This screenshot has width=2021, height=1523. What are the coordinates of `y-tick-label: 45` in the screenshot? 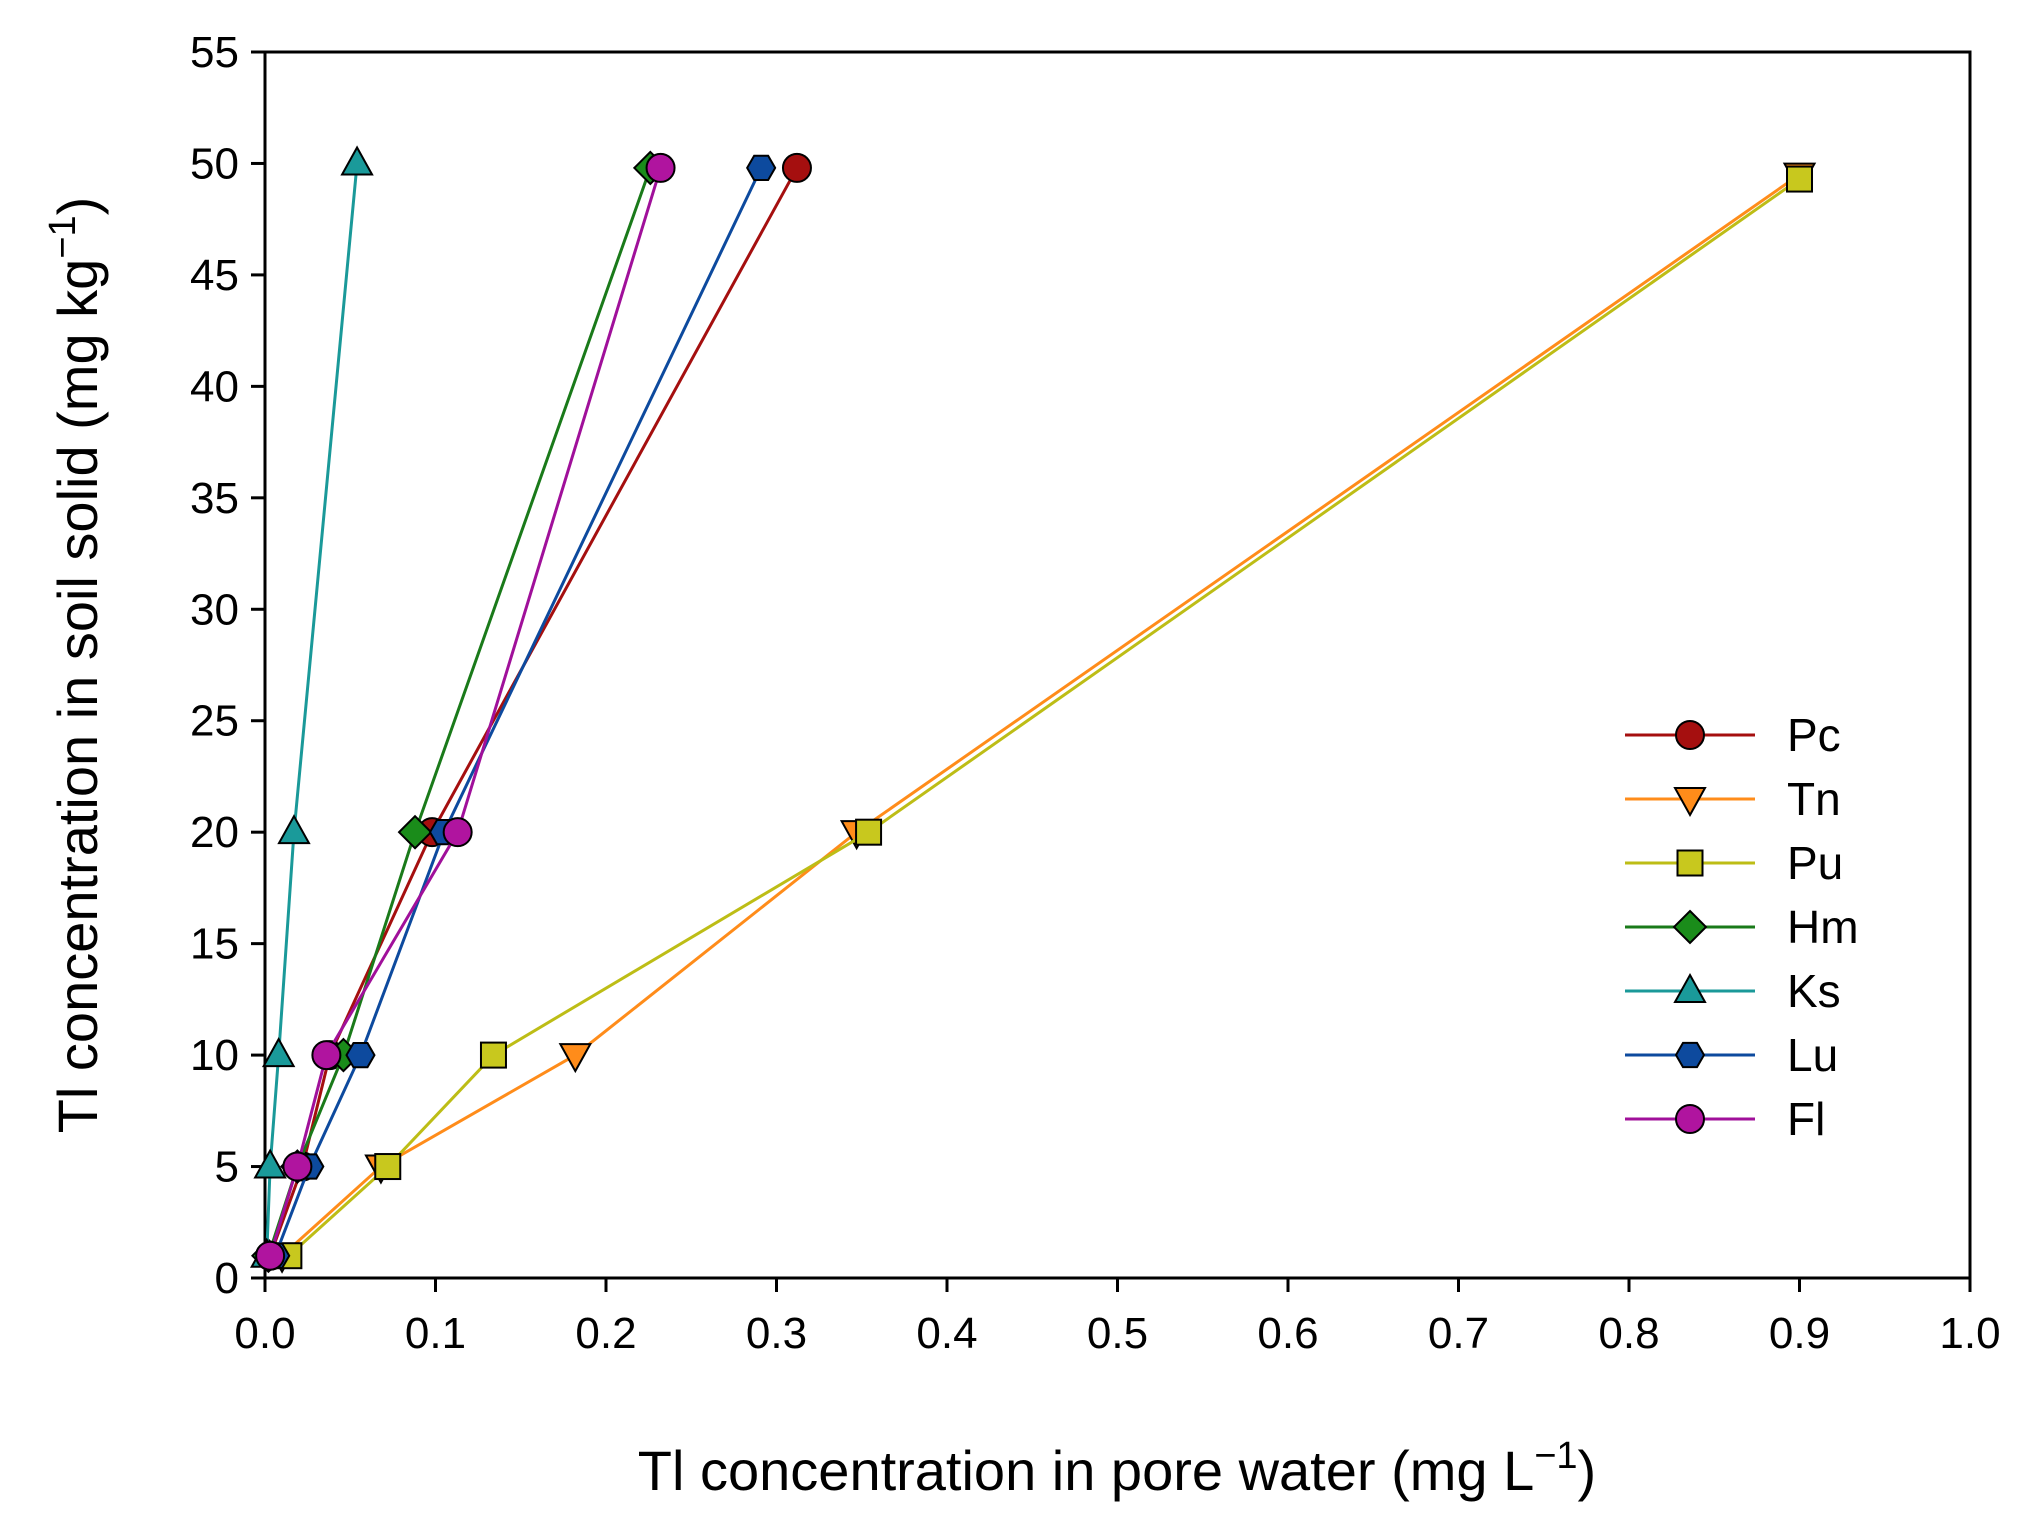 It's located at (214, 275).